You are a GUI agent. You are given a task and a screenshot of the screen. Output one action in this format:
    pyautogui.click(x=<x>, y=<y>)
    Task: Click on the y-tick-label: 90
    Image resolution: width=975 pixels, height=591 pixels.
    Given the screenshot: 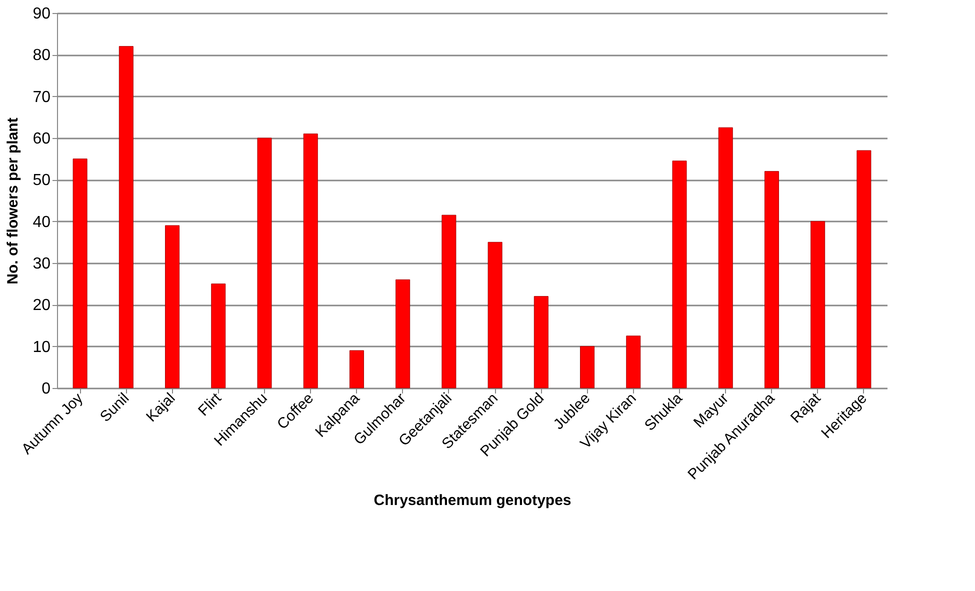 What is the action you would take?
    pyautogui.click(x=41, y=14)
    